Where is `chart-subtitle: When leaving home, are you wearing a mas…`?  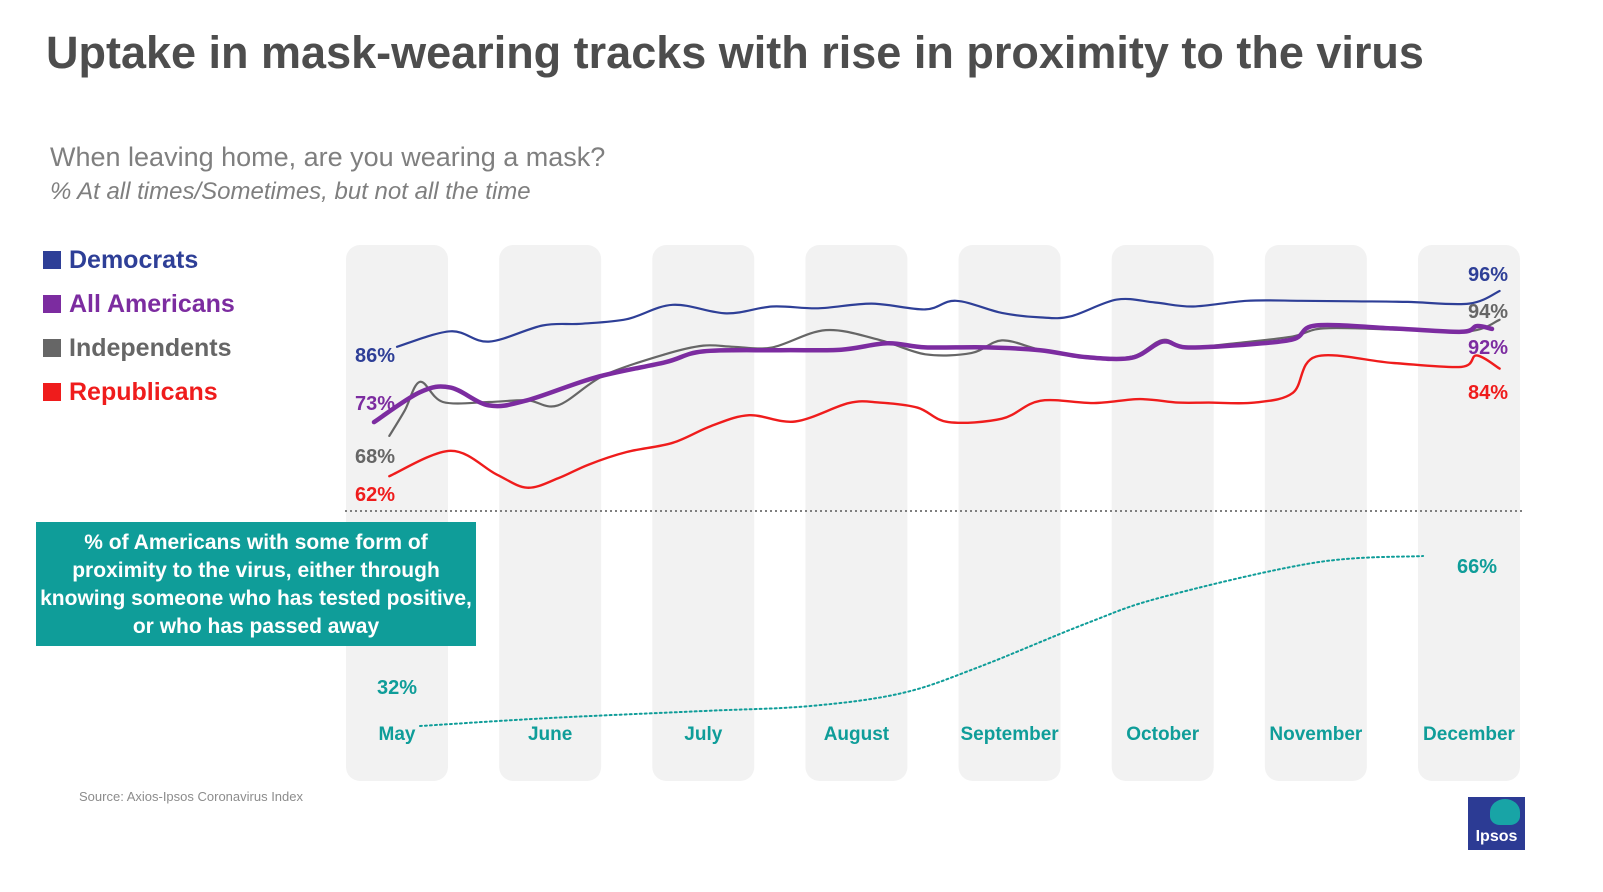
chart-subtitle: When leaving home, are you wearing a mas… is located at coordinates (328, 157).